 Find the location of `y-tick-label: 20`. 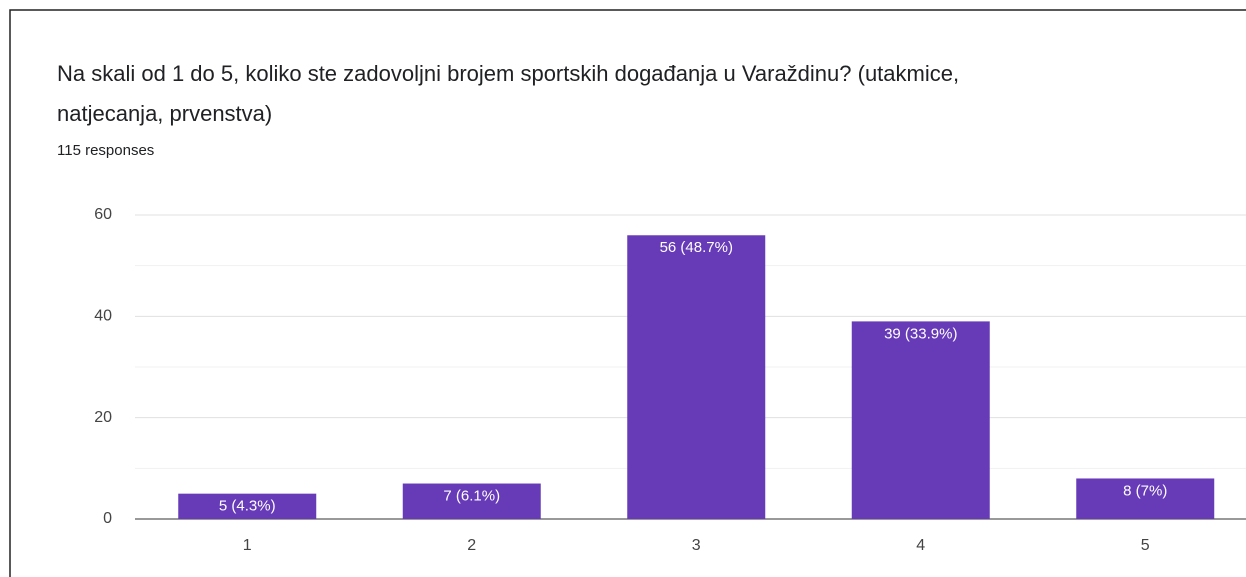

y-tick-label: 20 is located at coordinates (103, 417).